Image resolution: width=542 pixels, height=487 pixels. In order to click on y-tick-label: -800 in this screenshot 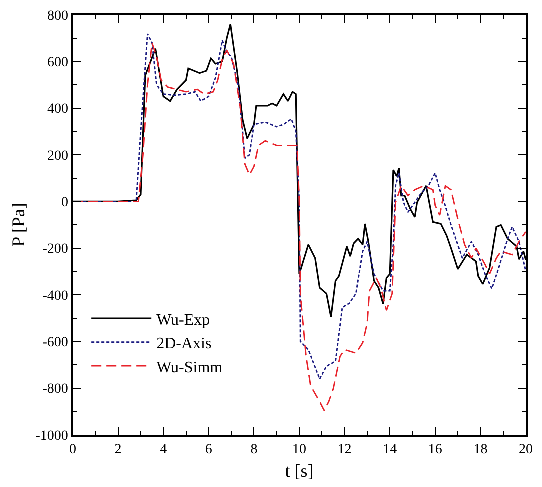, I will do `click(55, 390)`.